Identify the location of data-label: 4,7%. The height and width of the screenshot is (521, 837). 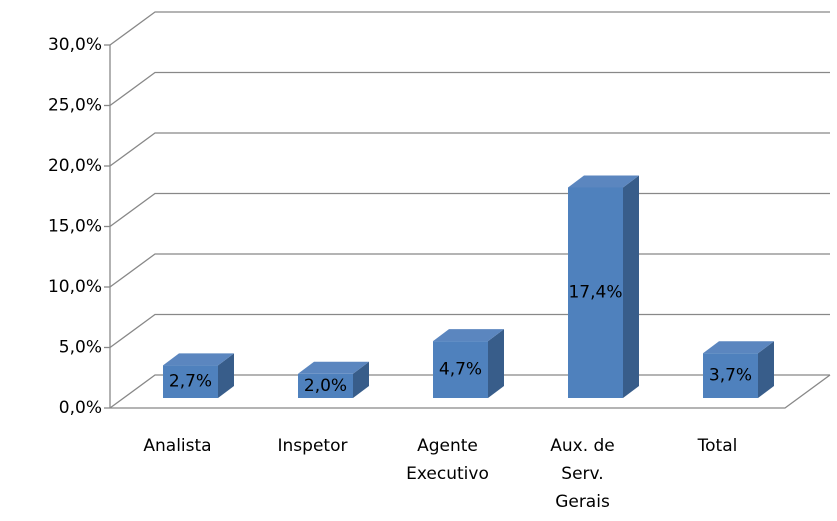
(460, 370).